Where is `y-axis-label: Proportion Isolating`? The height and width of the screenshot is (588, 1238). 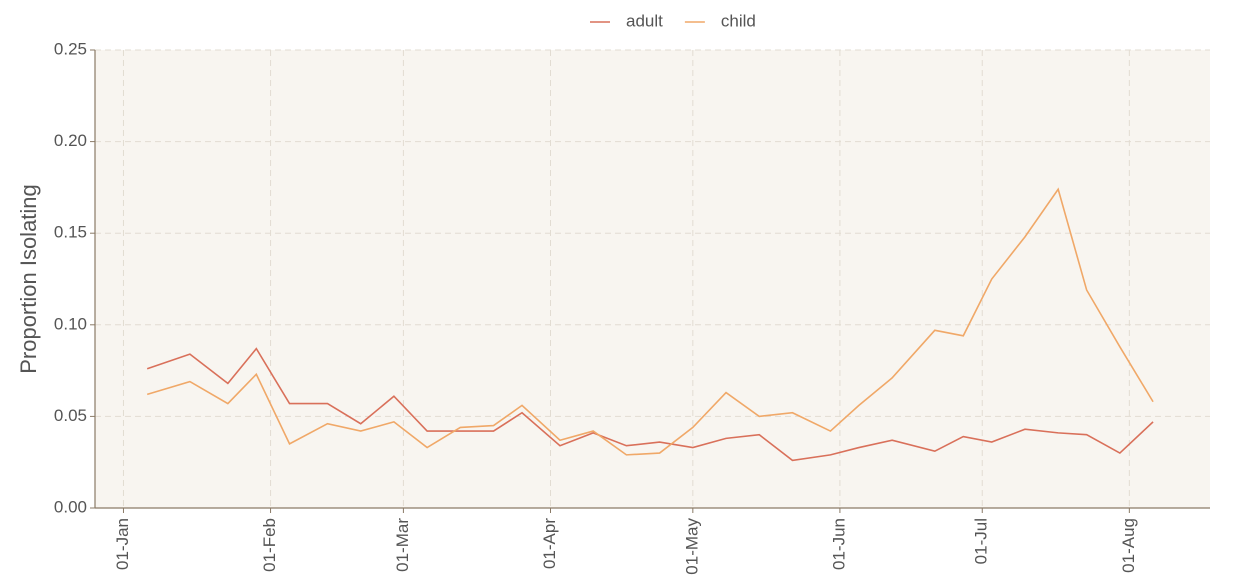
y-axis-label: Proportion Isolating is located at coordinates (28, 279).